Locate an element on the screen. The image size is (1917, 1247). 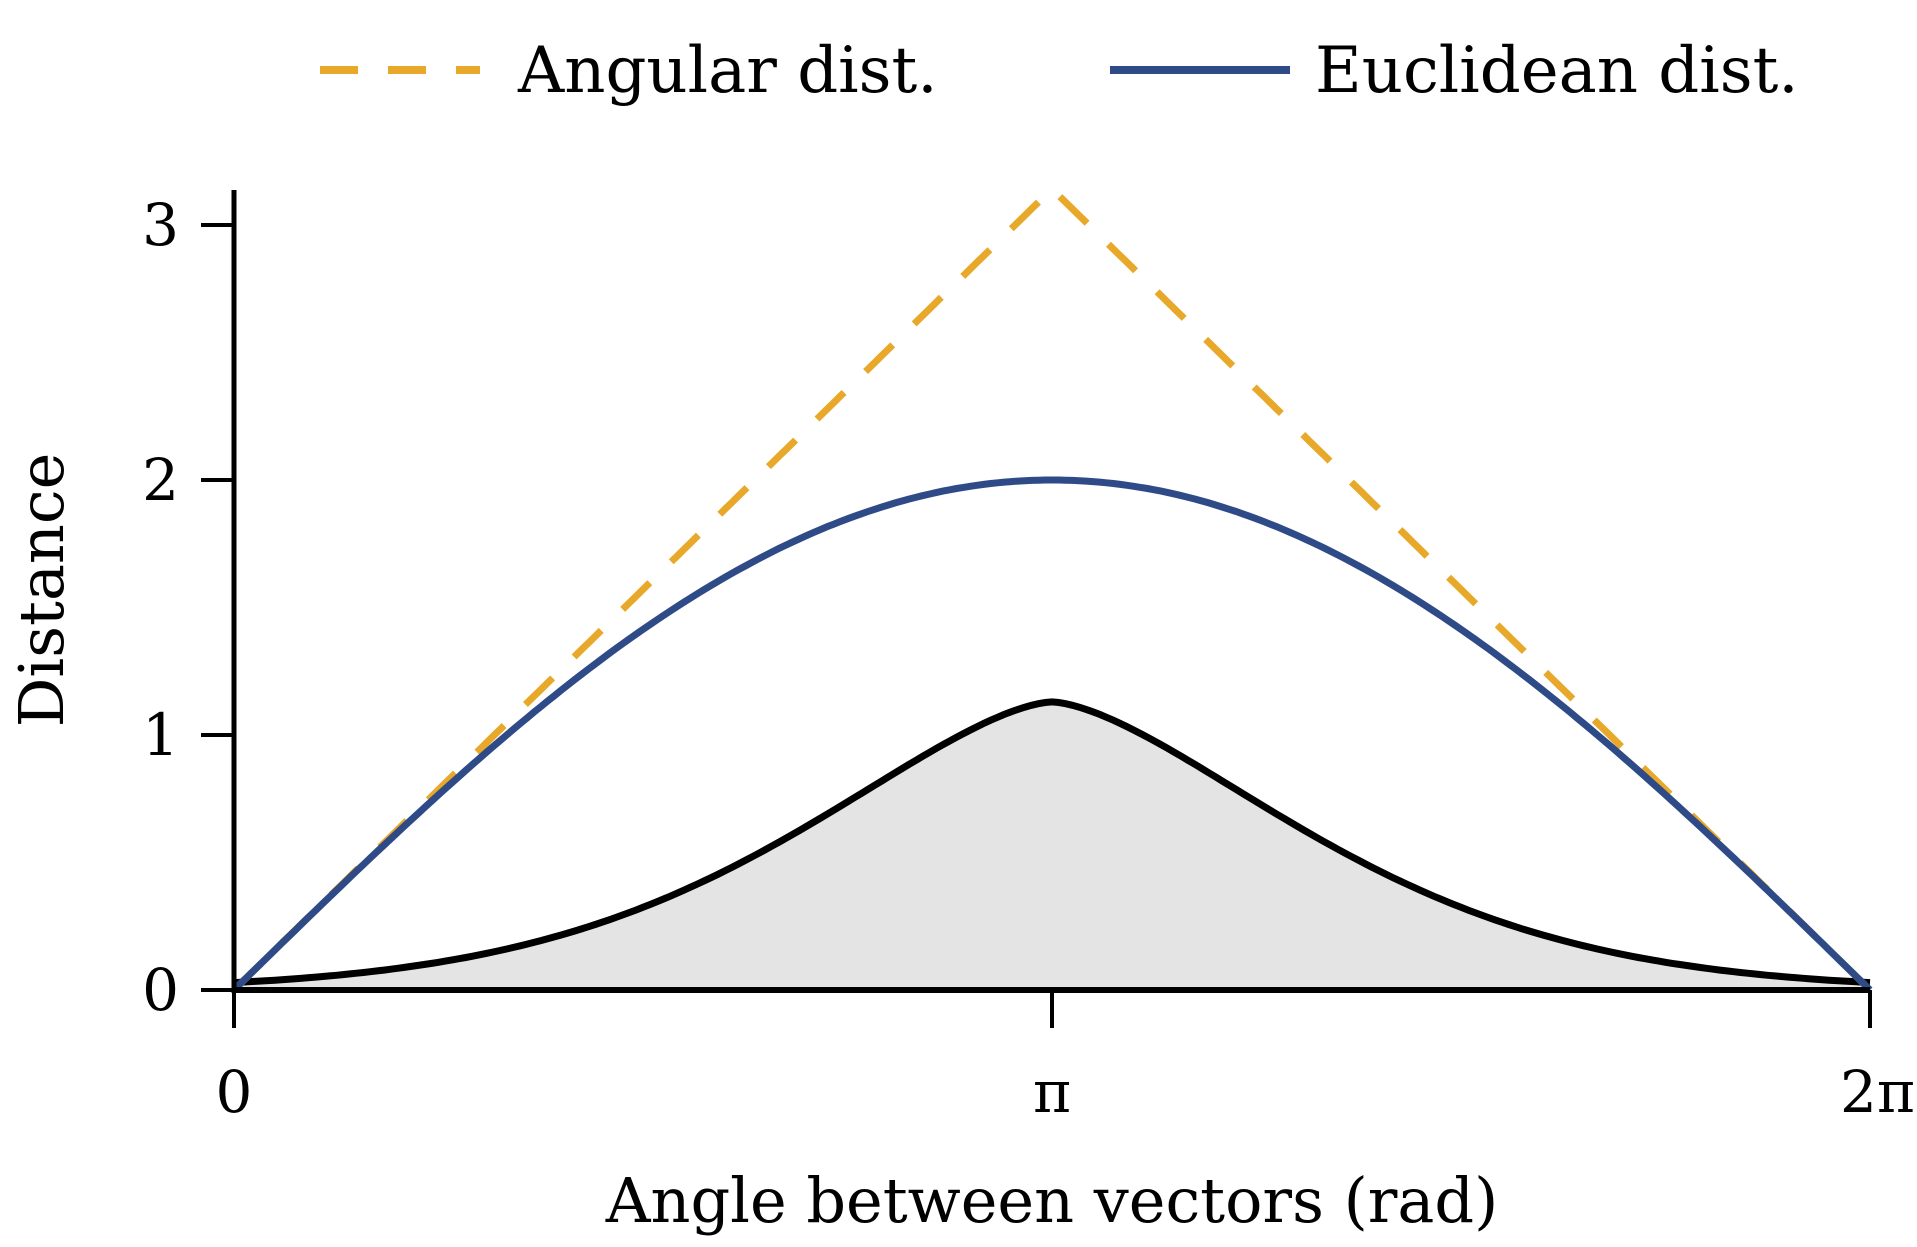
y-tick-label: 3 is located at coordinates (160, 225).